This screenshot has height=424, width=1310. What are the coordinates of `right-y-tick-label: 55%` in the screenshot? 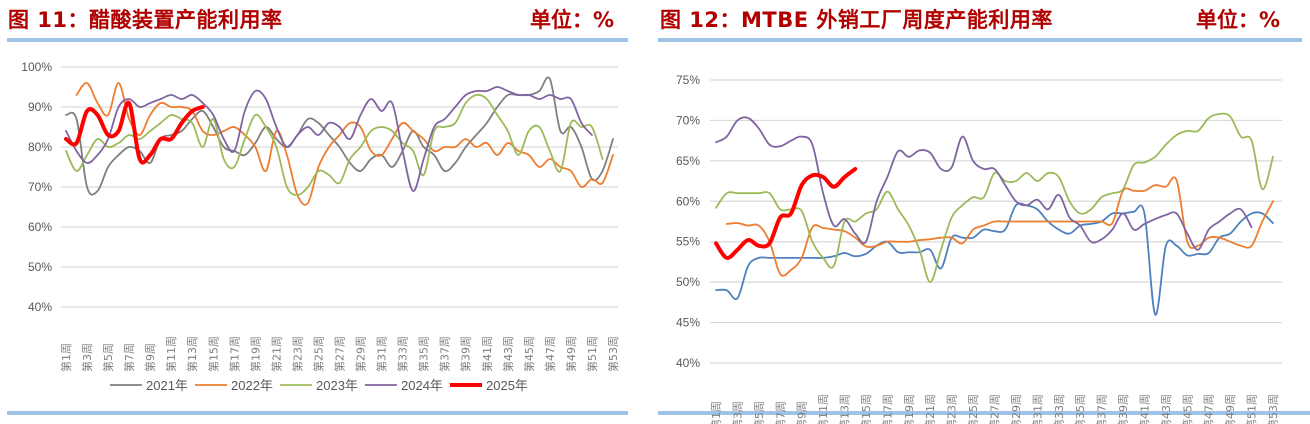 It's located at (688, 242).